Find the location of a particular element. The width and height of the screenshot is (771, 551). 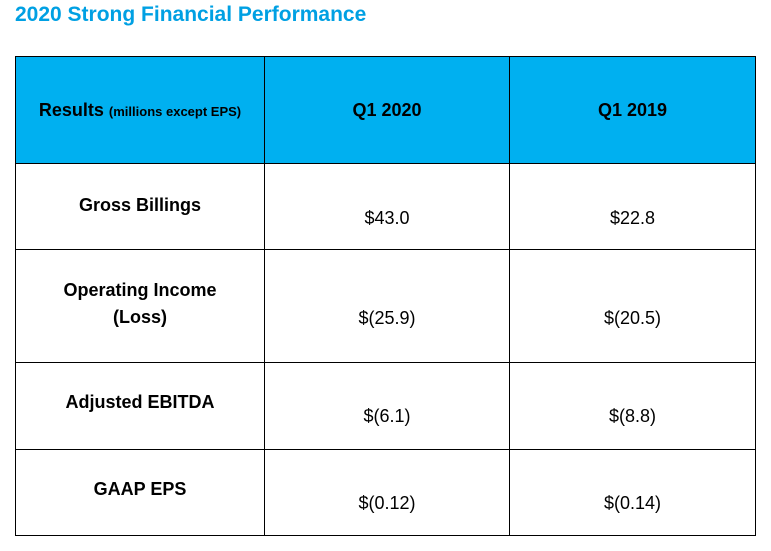

row-label-operating-income: Operating Income (Loss) is located at coordinates (140, 306).